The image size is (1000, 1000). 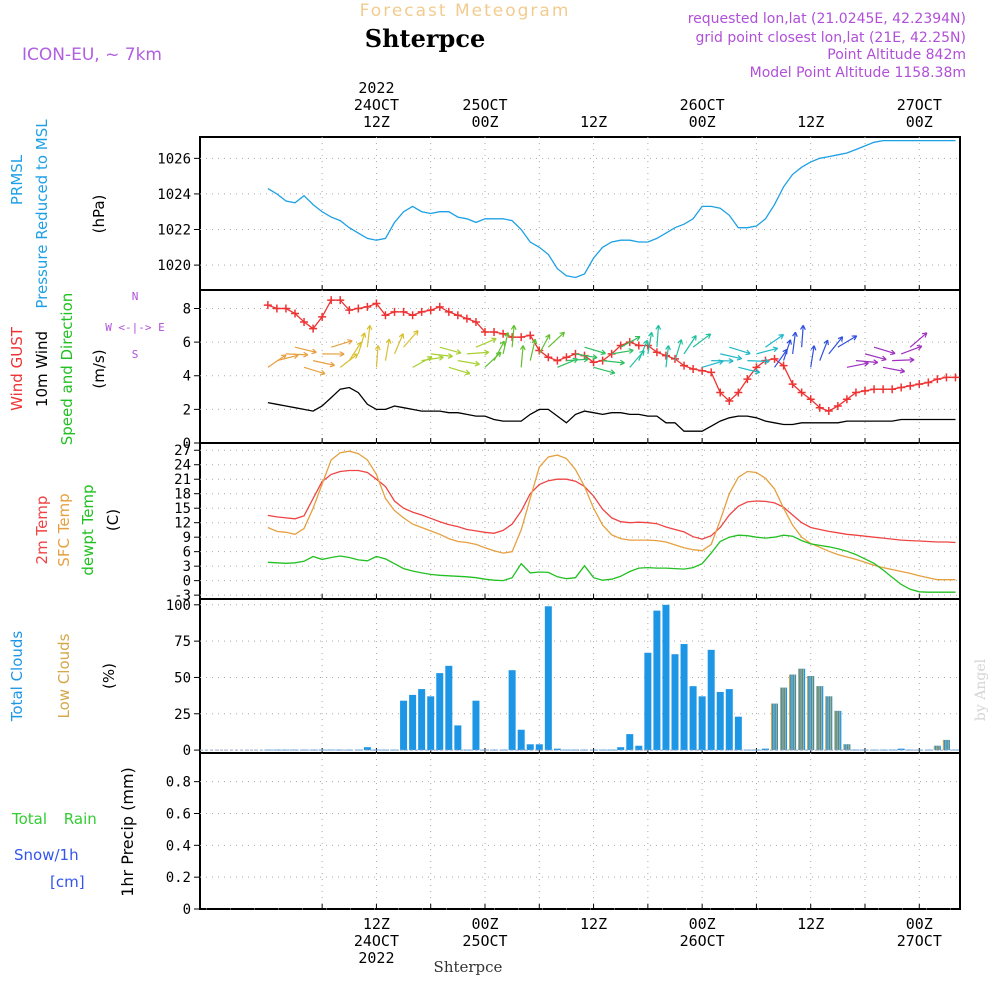 What do you see at coordinates (187, 567) in the screenshot?
I see `ytick-label: 3` at bounding box center [187, 567].